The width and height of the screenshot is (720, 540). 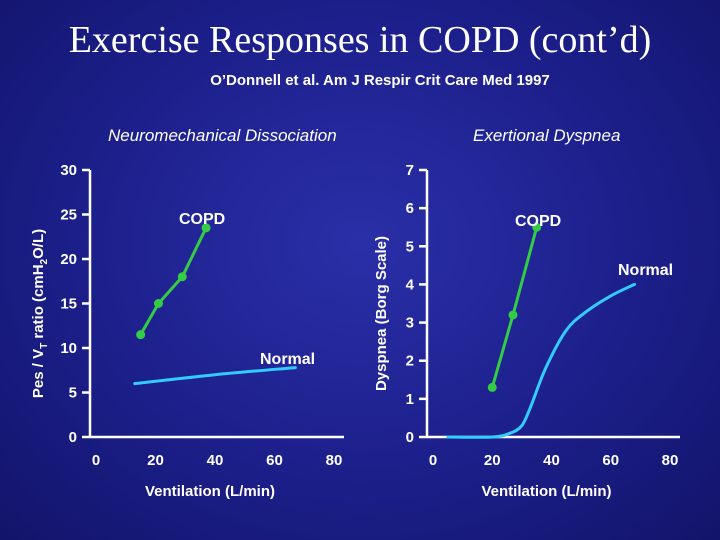 I want to click on left-x-tick-label: 80, so click(x=334, y=460).